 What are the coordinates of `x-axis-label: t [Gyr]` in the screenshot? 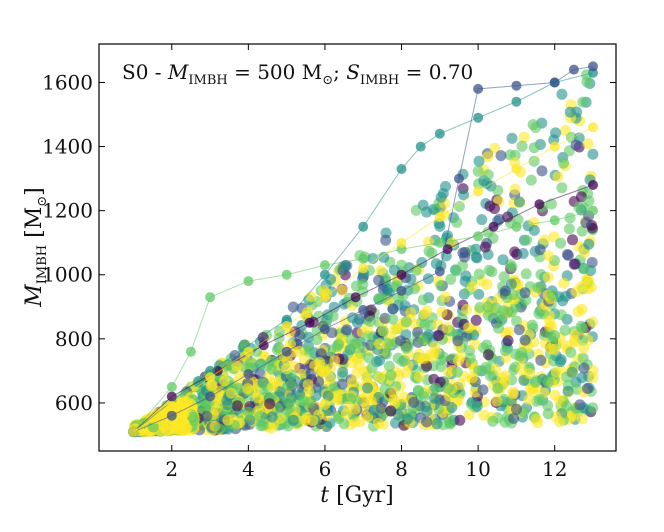 It's located at (357, 495).